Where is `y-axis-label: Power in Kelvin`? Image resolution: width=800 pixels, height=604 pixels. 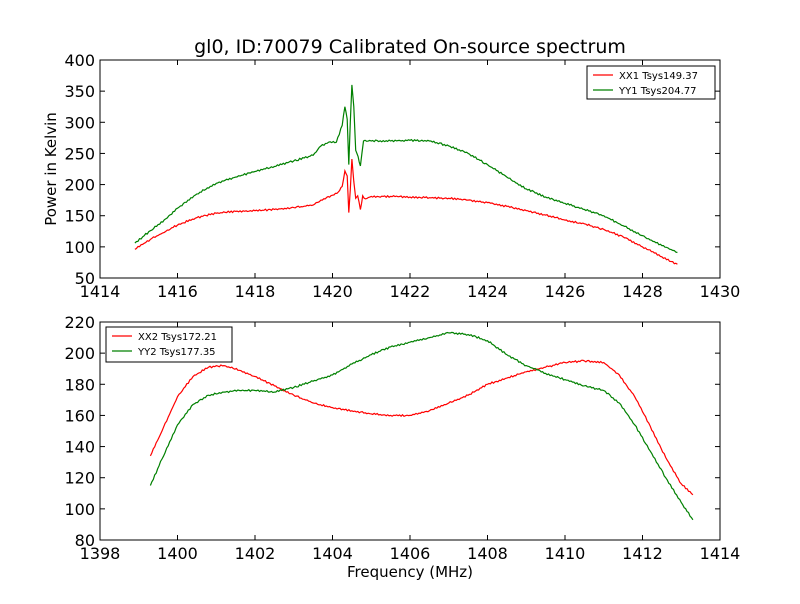
y-axis-label: Power in Kelvin is located at coordinates (51, 169).